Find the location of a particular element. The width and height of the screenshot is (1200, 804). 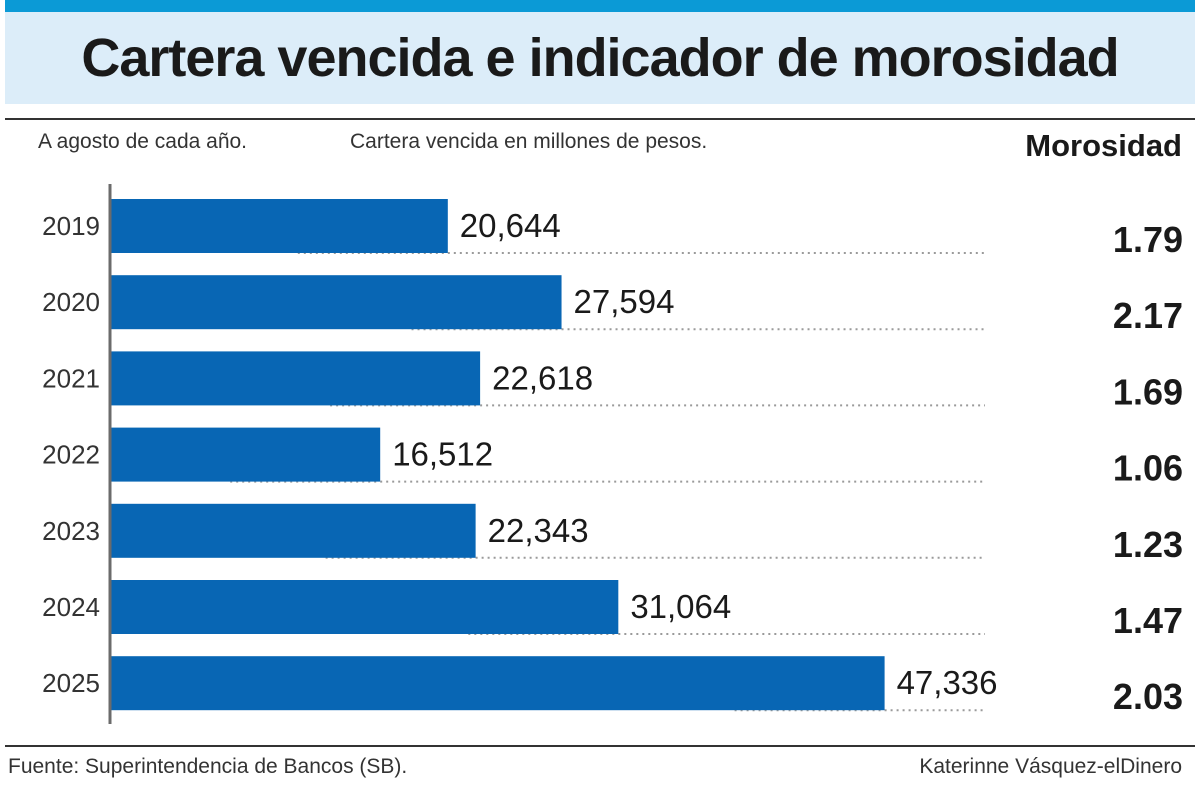

year-label: 2025 is located at coordinates (71, 683).